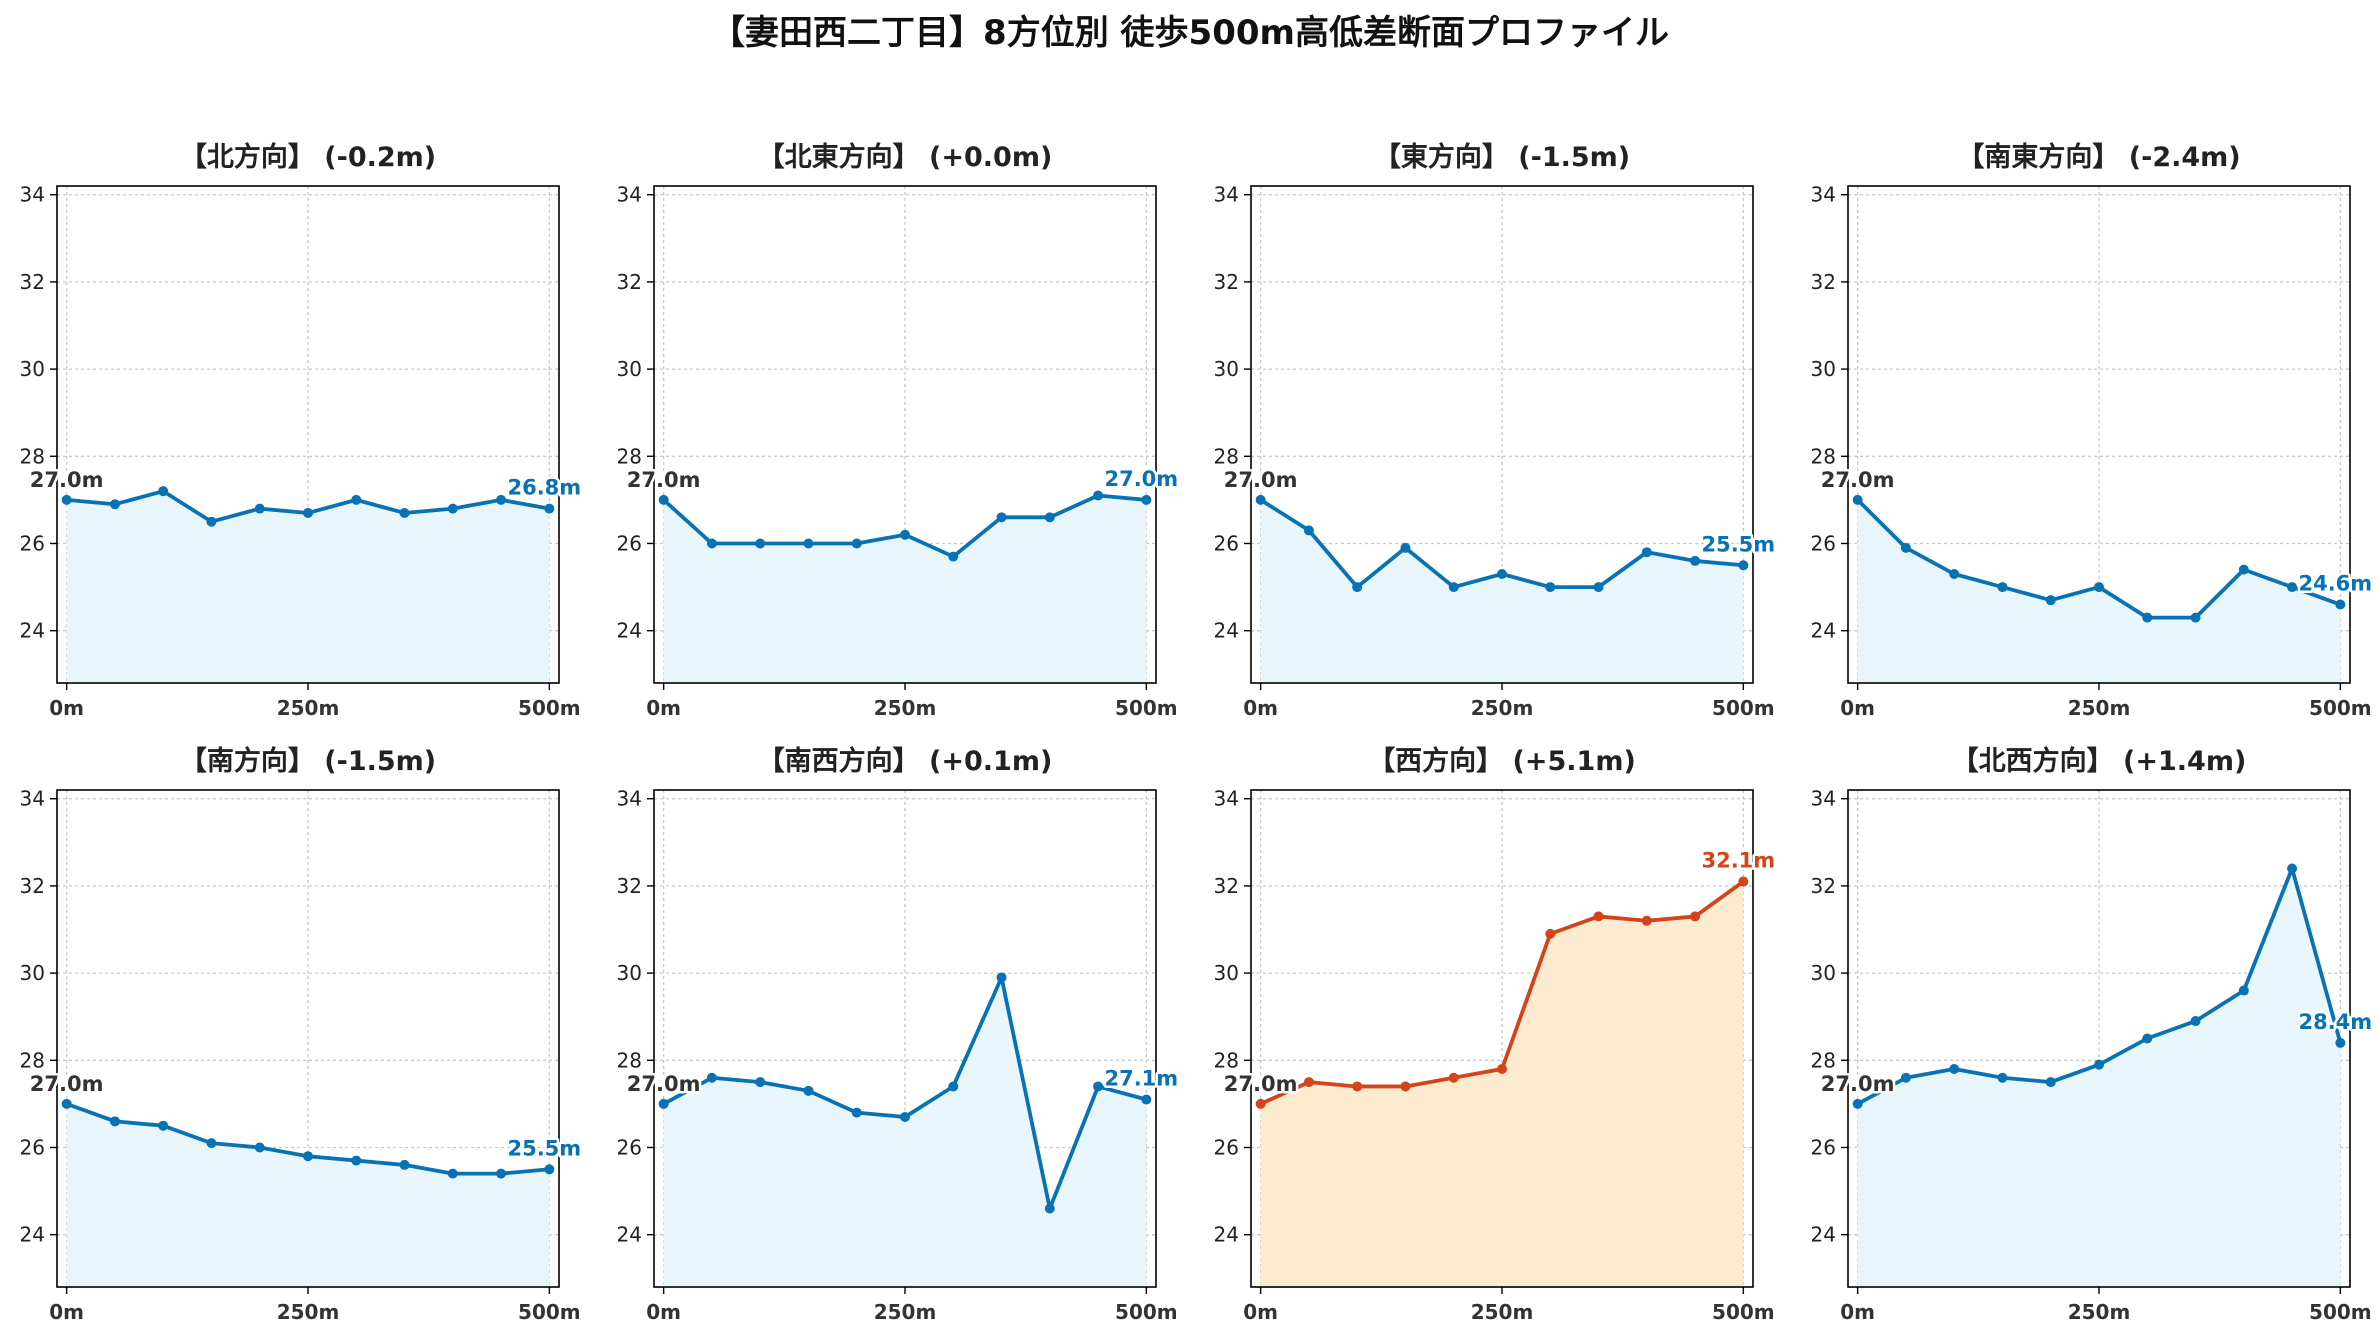 The image size is (2380, 1340). I want to click on panel-title: 【北東方向】 (+0.0m), so click(905, 157).